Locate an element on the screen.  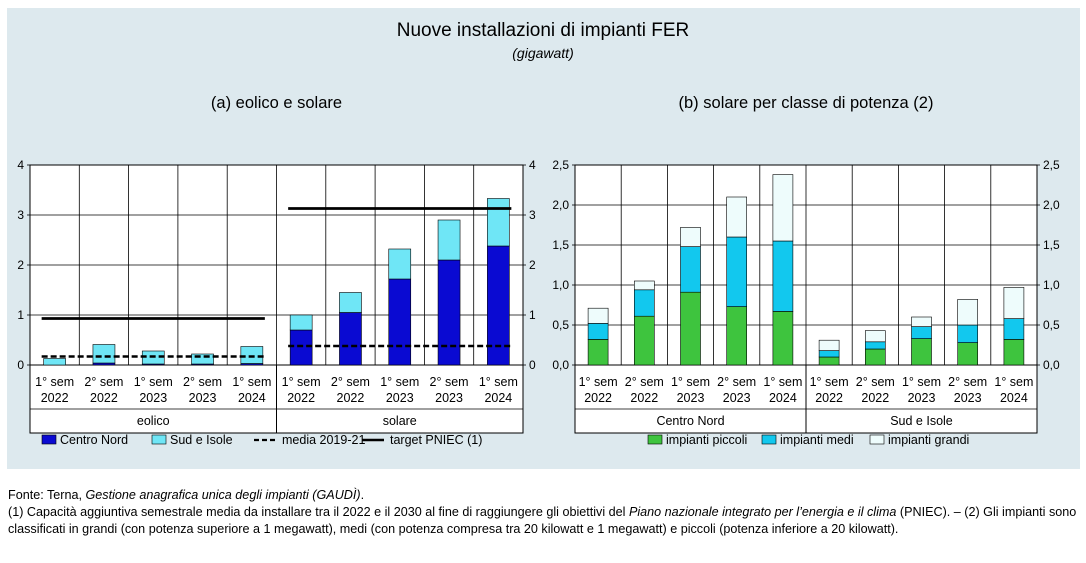
panel-a-group-label: eolico is located at coordinates (153, 421).